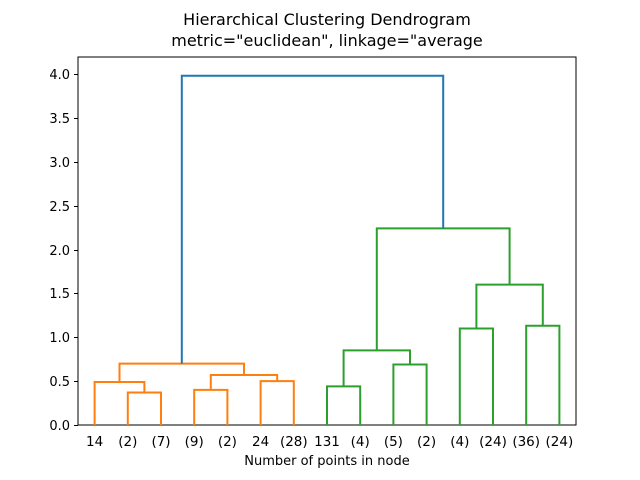  I want to click on dendrogram-link-N13, so click(443, 289).